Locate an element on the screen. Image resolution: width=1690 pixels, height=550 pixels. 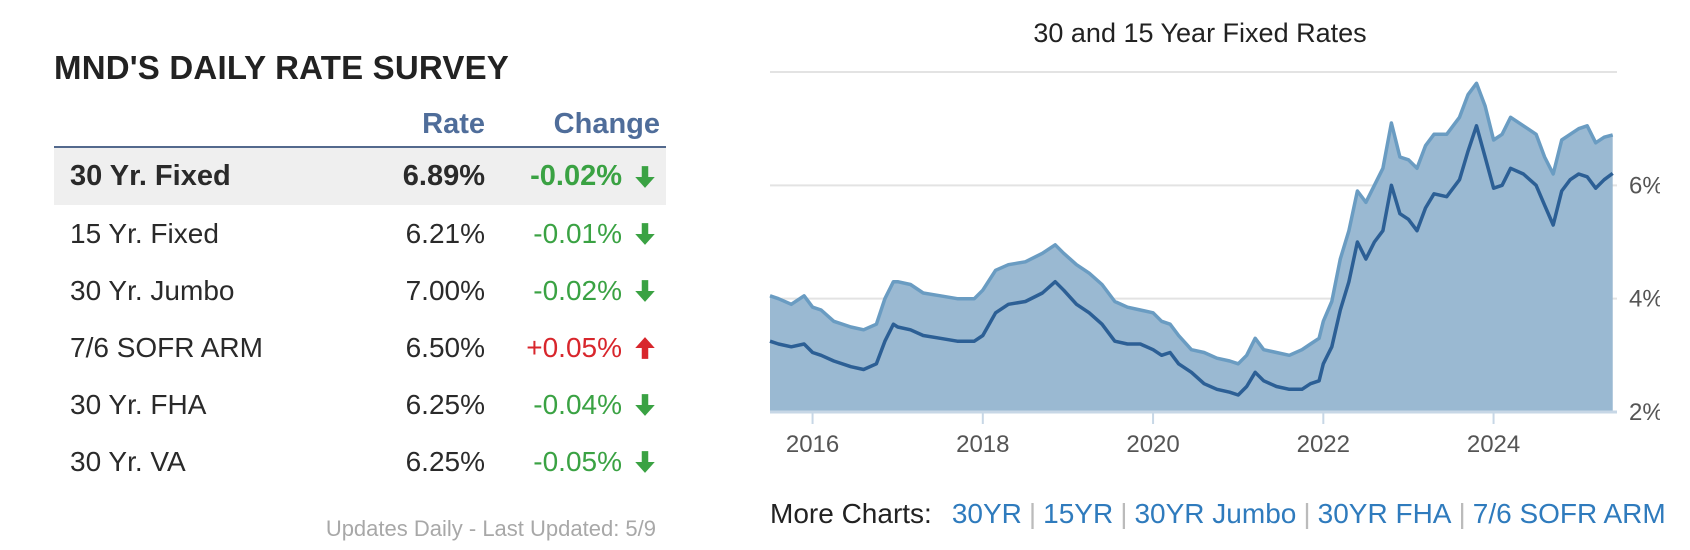
rate-row-30-yr-fha: 30 Yr. FHA 6.25% -0.04% is located at coordinates (360, 404).